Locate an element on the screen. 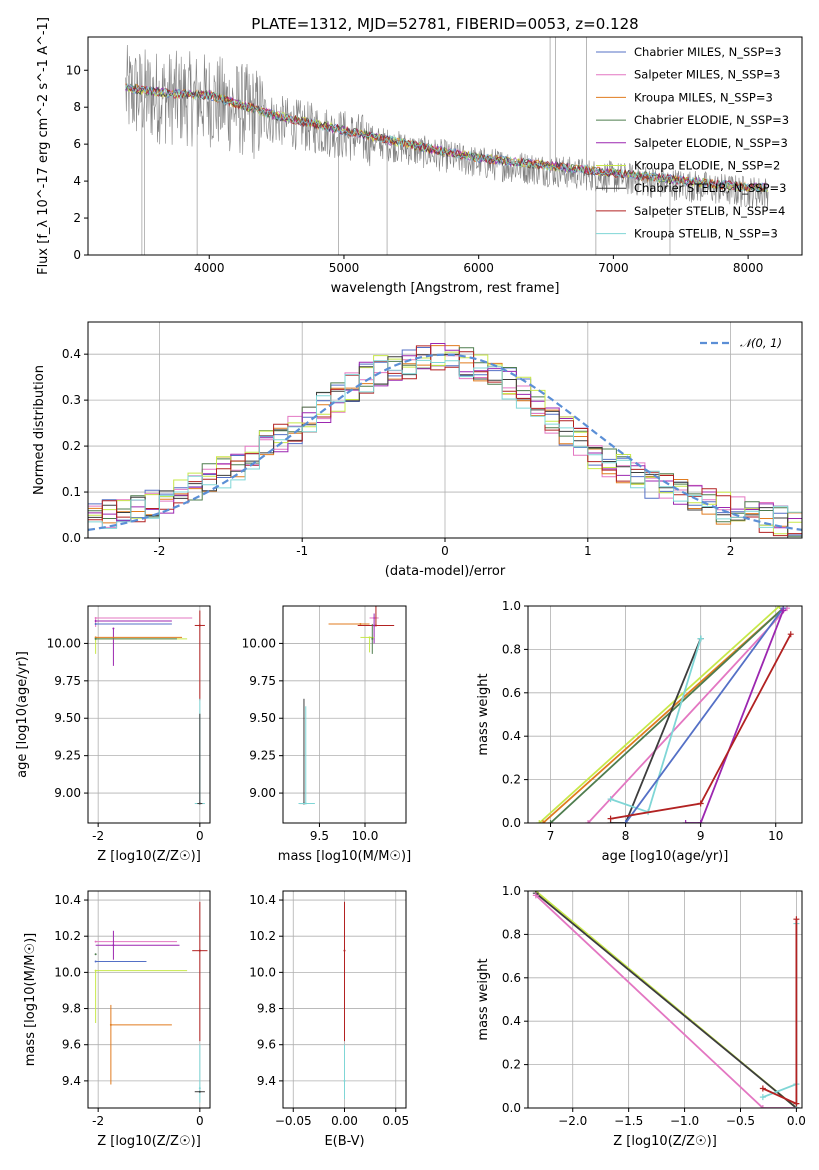 This screenshot has height=1170, width=819. age_vs_Z-ytick-label: 9.25 is located at coordinates (67, 756).